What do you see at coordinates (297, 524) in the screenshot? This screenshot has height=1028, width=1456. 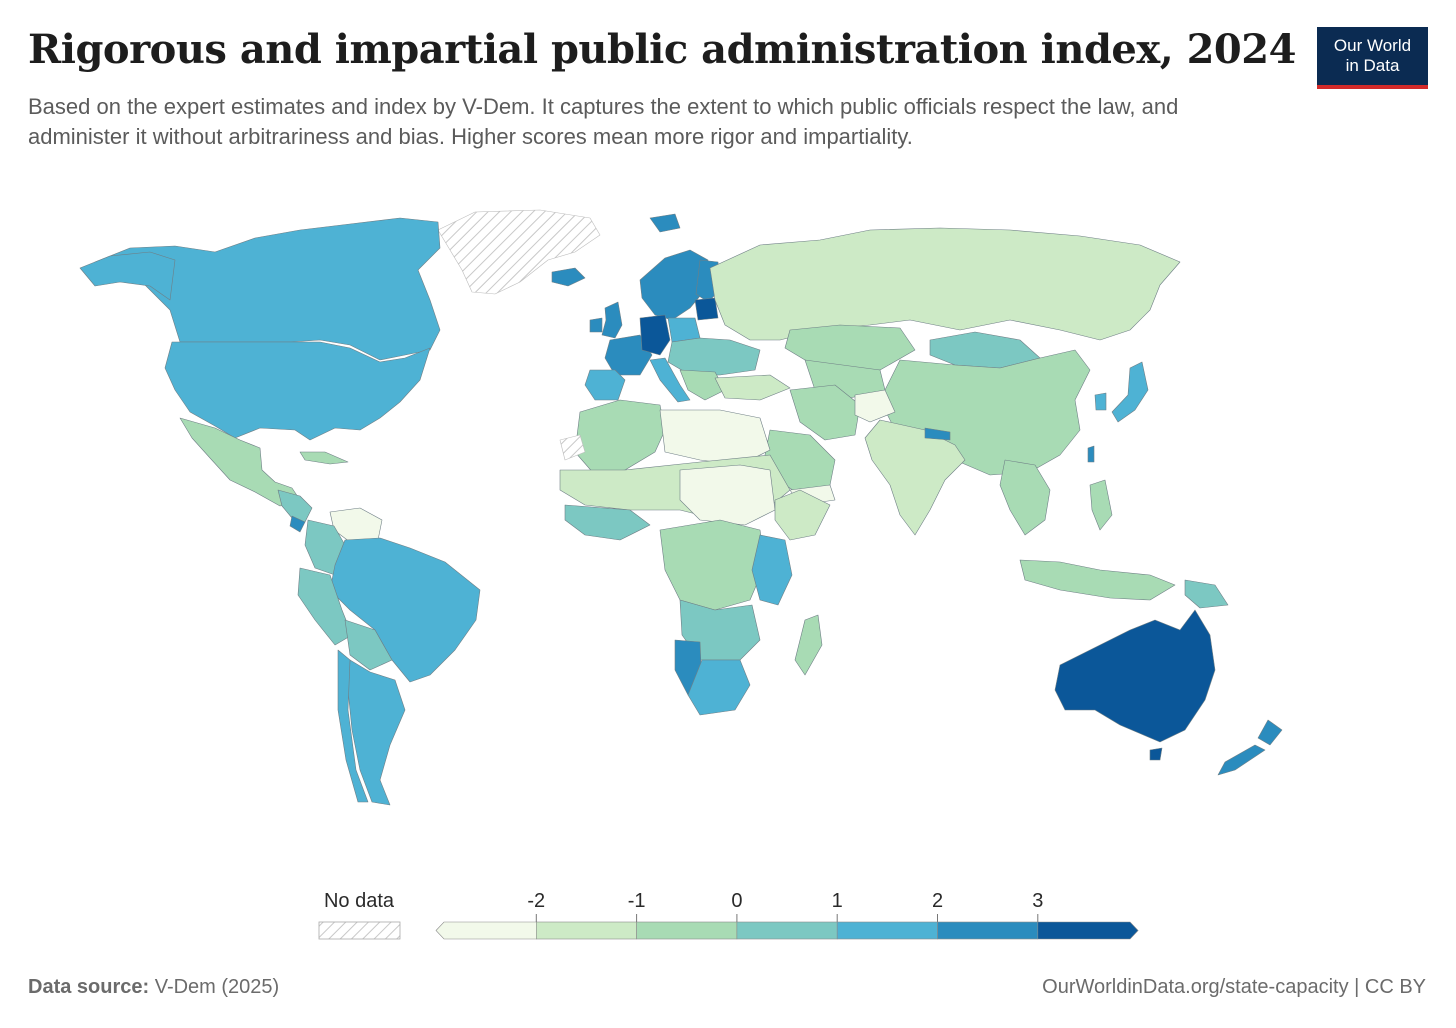 I see `country-costa-rica` at bounding box center [297, 524].